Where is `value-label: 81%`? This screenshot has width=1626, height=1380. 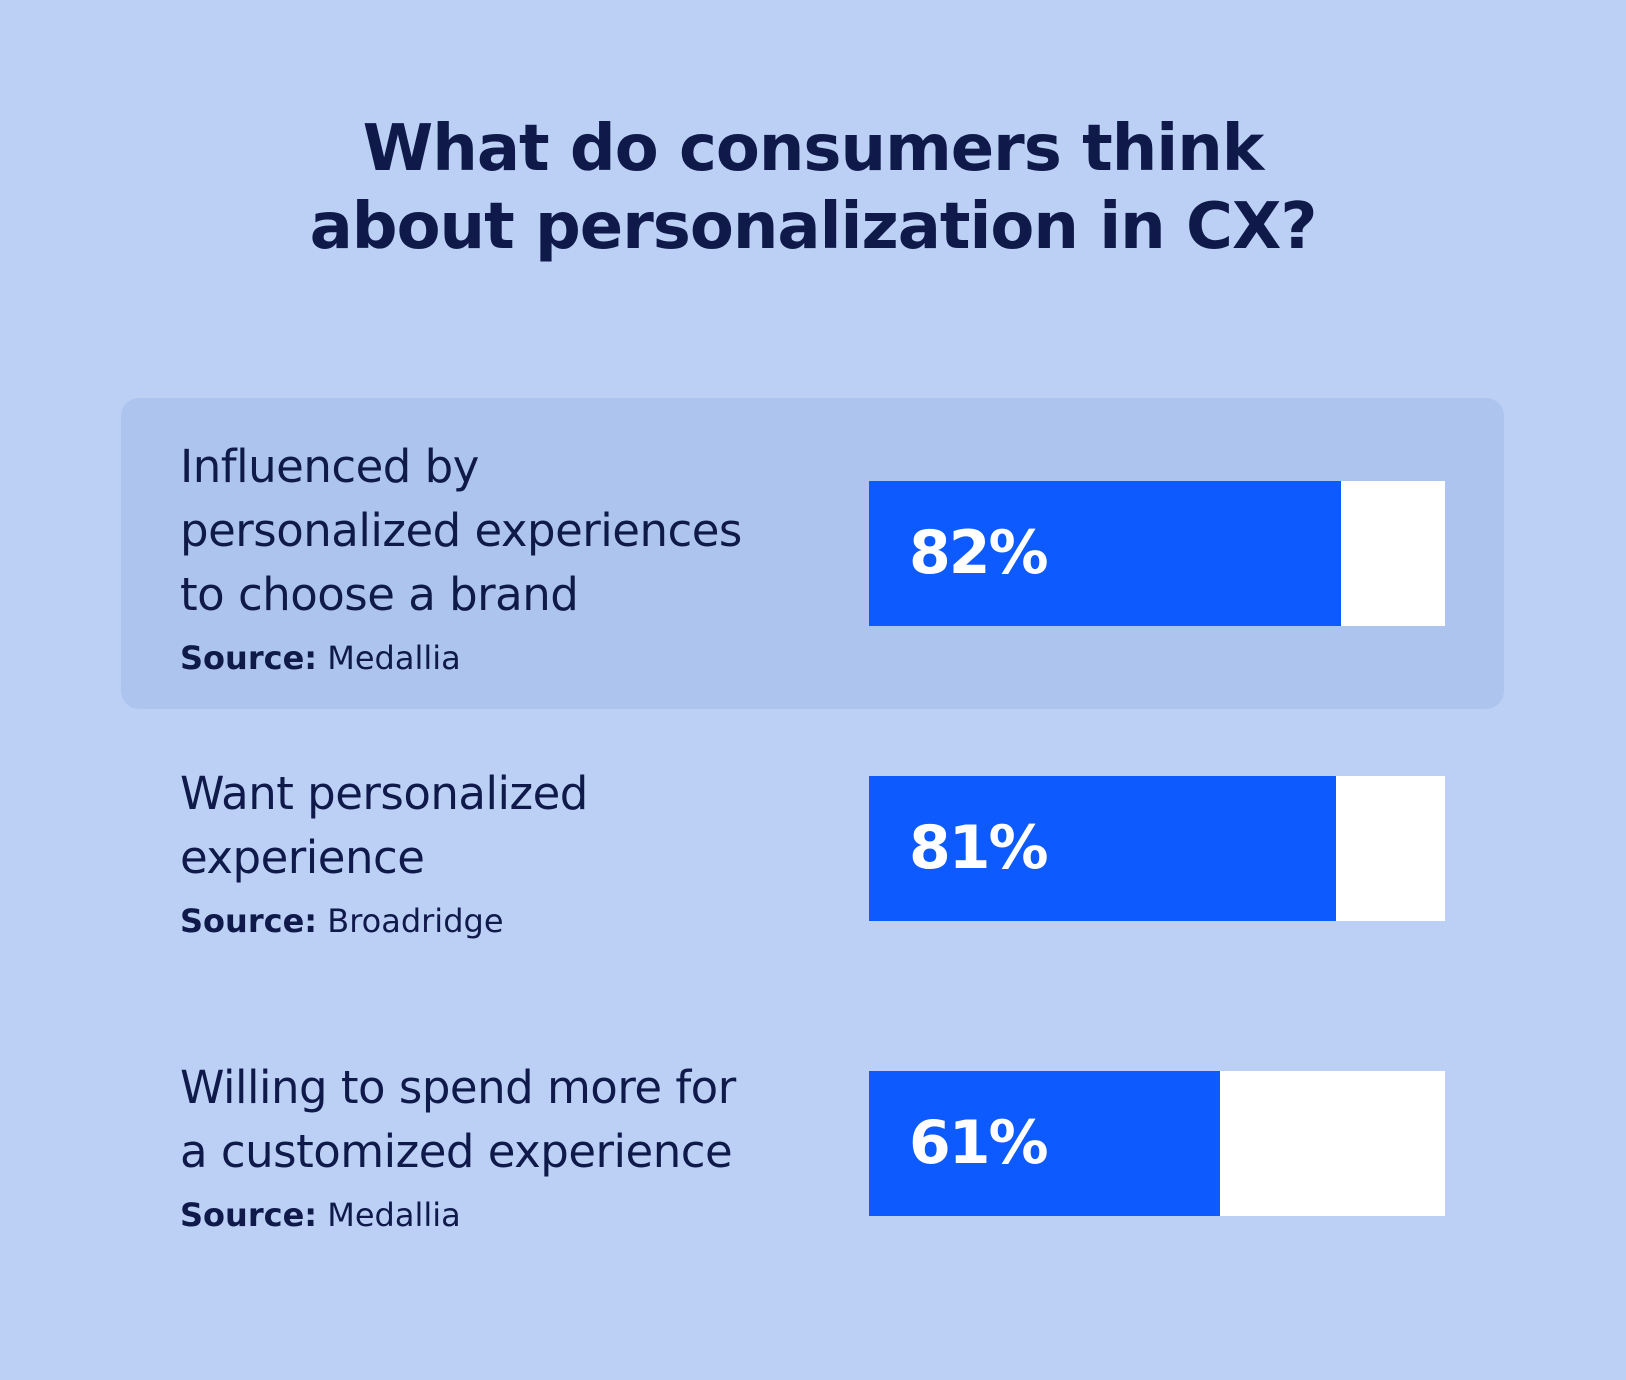 value-label: 81% is located at coordinates (979, 848).